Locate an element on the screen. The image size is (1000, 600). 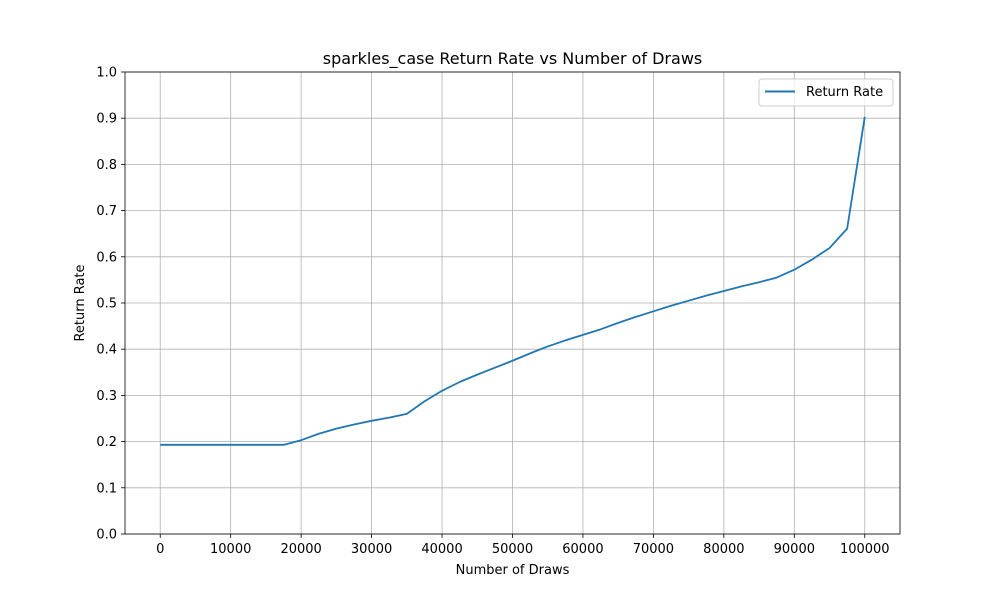
y-tick-label: 1.0 is located at coordinates (106, 73).